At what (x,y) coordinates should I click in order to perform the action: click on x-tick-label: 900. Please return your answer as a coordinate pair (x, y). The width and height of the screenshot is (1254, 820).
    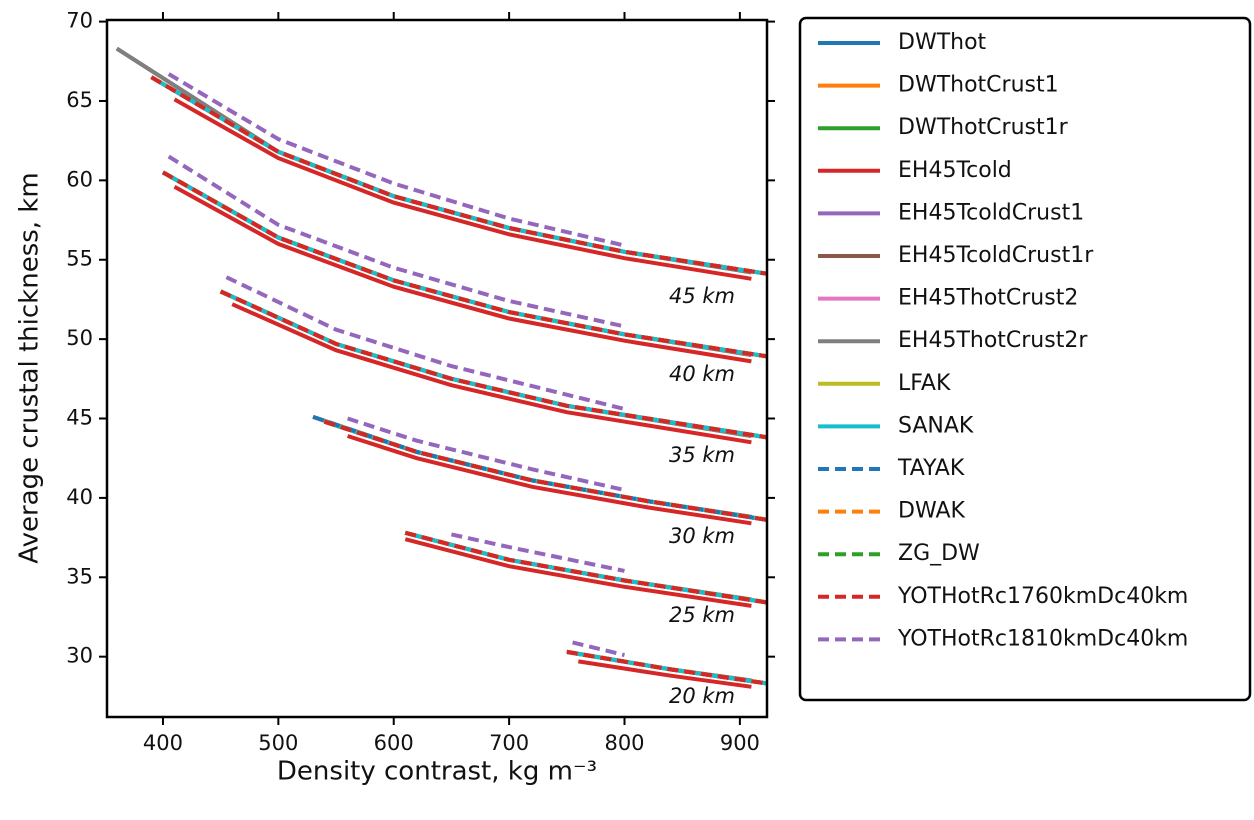
    Looking at the image, I should click on (740, 743).